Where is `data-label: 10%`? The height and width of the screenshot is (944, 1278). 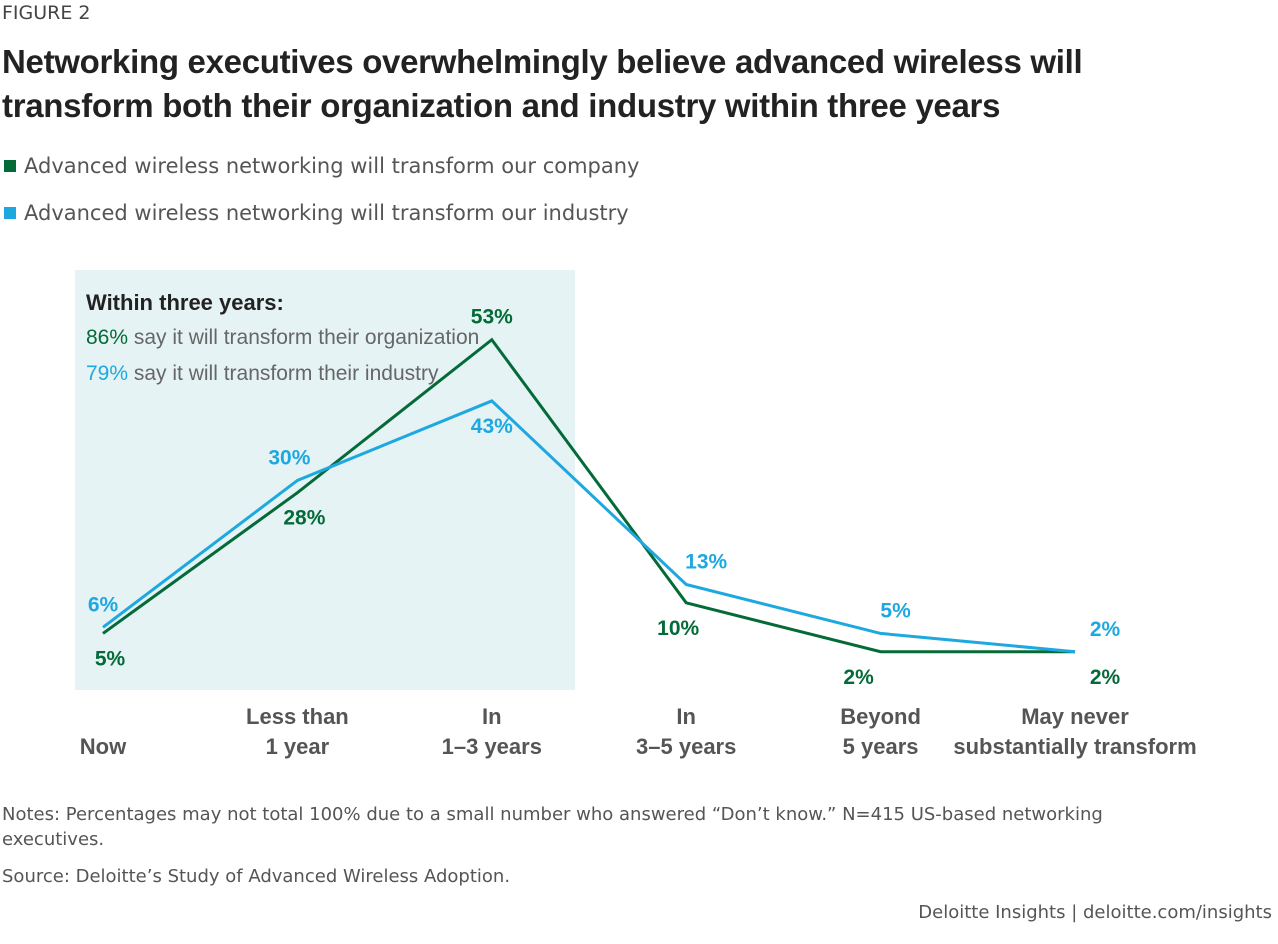
data-label: 10% is located at coordinates (678, 628).